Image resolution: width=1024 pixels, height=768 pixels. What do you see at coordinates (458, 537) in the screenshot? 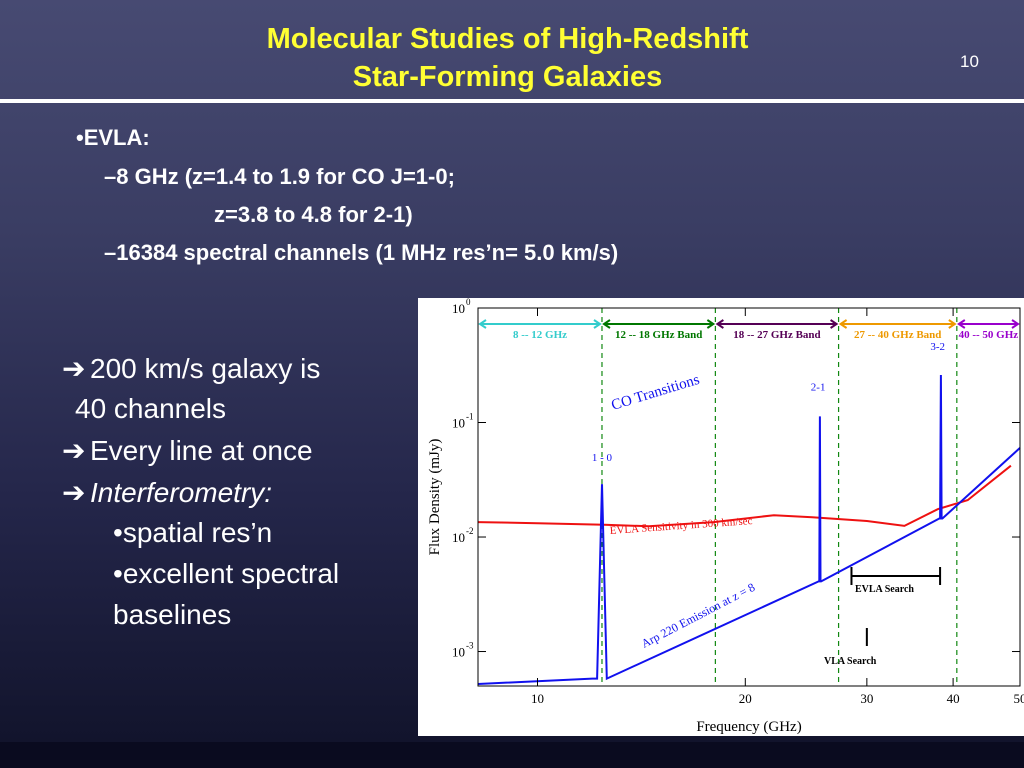
I see `y-tick-label-2: 10` at bounding box center [458, 537].